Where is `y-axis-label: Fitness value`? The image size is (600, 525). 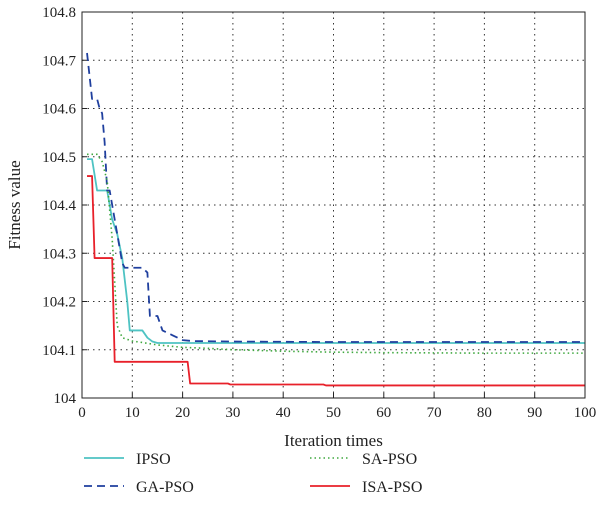 y-axis-label: Fitness value is located at coordinates (14, 204).